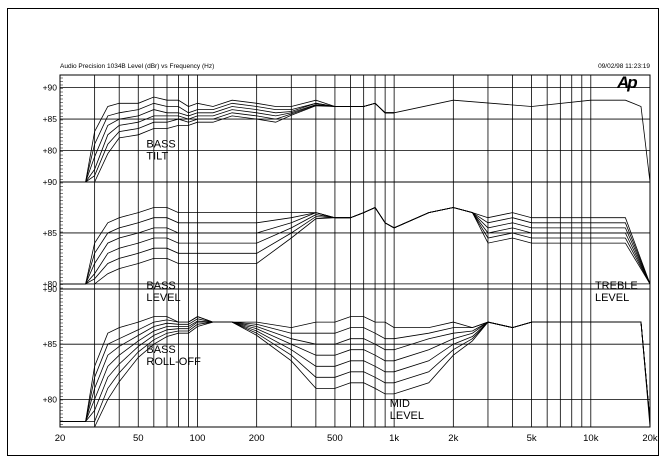 This screenshot has width=668, height=464. Describe the element at coordinates (198, 438) in the screenshot. I see `x-tick-label: 100` at that location.